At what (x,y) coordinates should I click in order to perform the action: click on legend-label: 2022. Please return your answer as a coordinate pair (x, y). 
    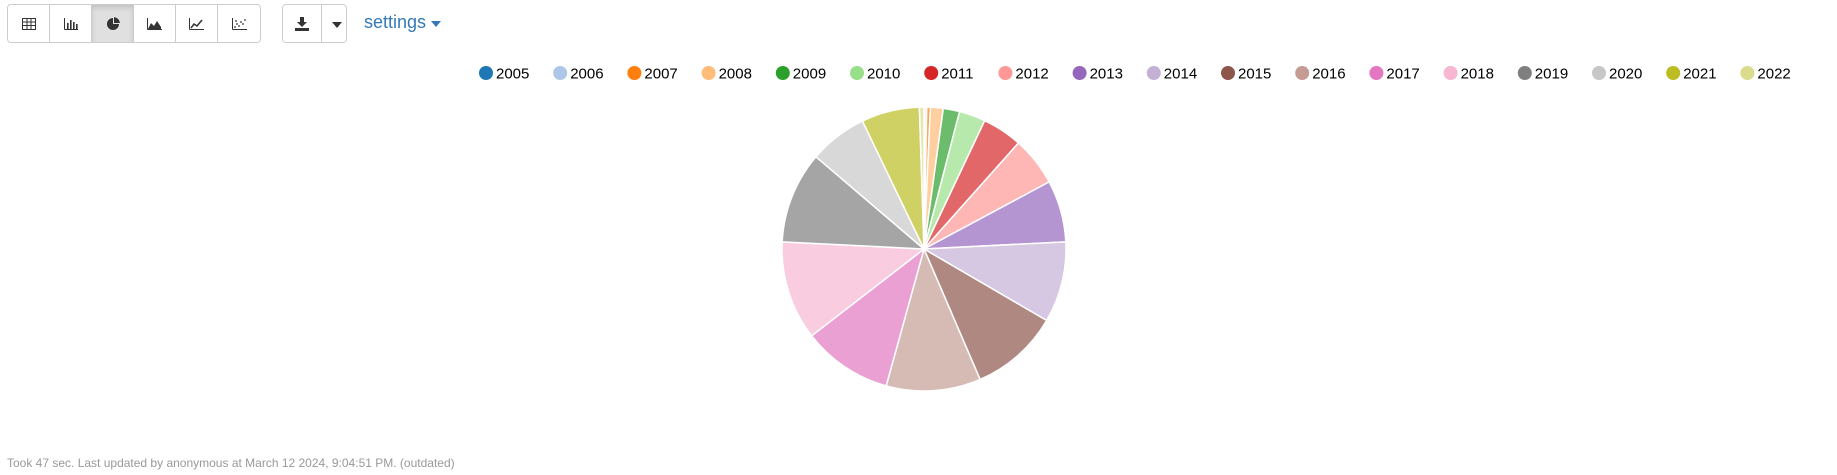
    Looking at the image, I should click on (1773, 74).